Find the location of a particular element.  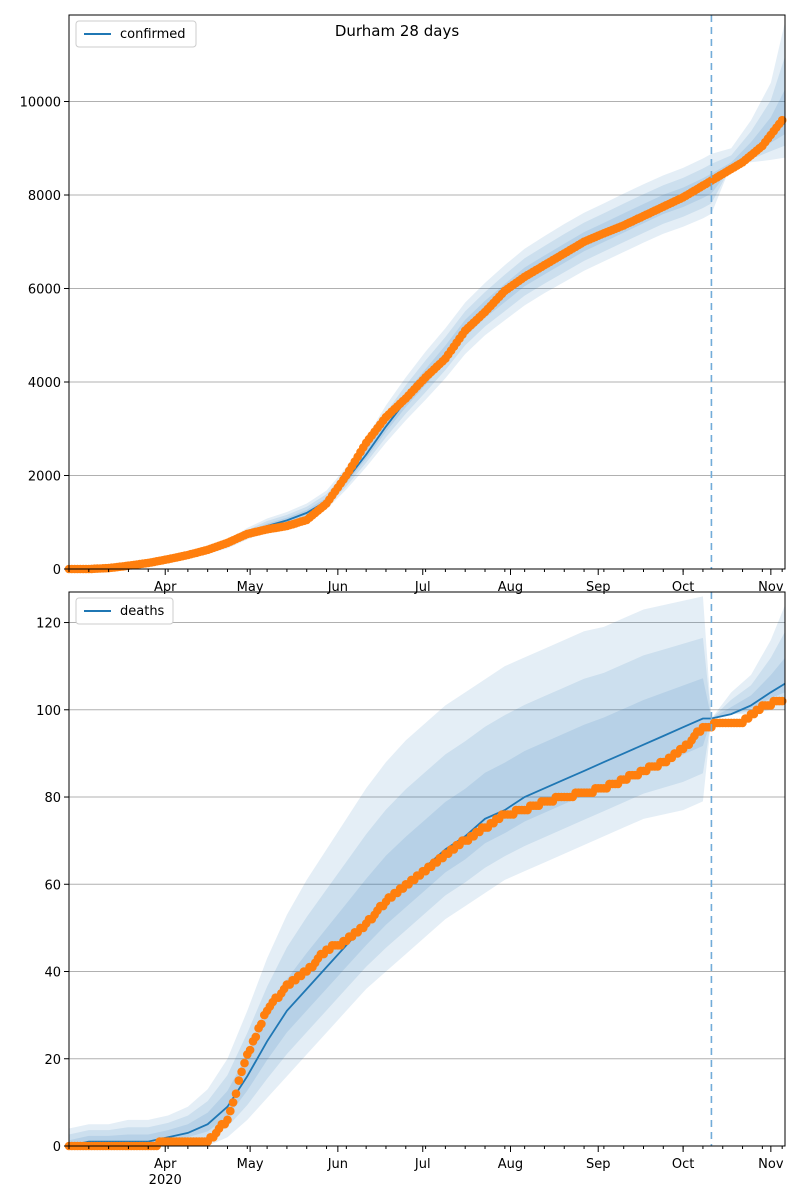

ytick-label: 4000 is located at coordinates (44, 383).